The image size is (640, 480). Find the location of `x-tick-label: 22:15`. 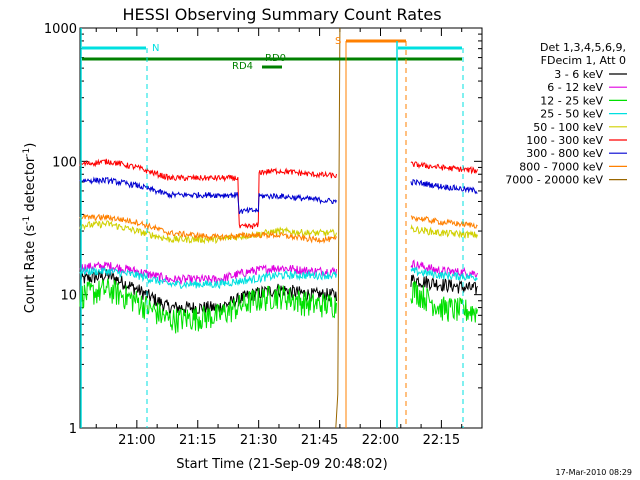

x-tick-label: 22:15 is located at coordinates (441, 440).